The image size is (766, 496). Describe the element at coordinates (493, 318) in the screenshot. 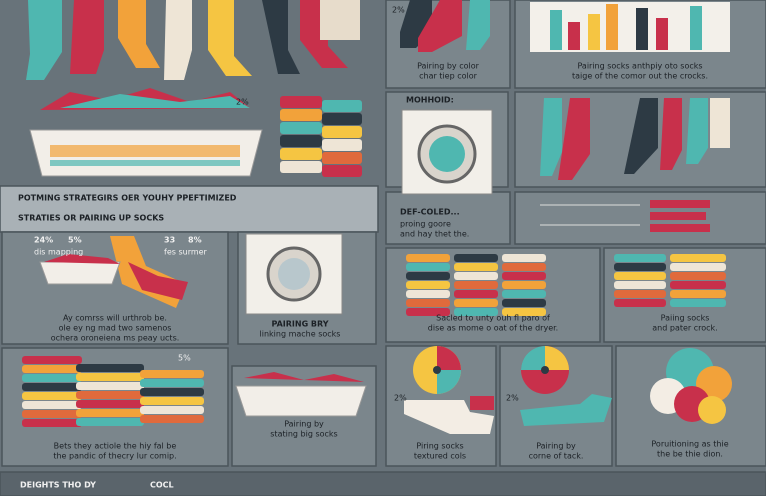

I see `caption: Sacled to unty ouh fl paro of` at that location.